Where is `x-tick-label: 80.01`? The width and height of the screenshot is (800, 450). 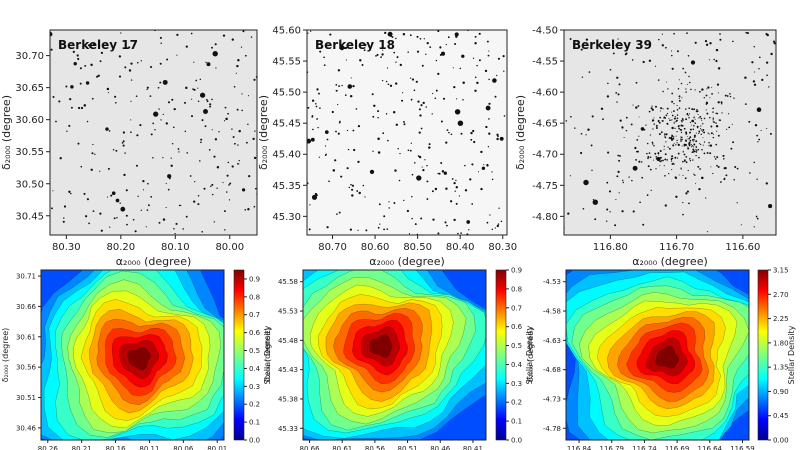 x-tick-label: 80.01 is located at coordinates (217, 447).